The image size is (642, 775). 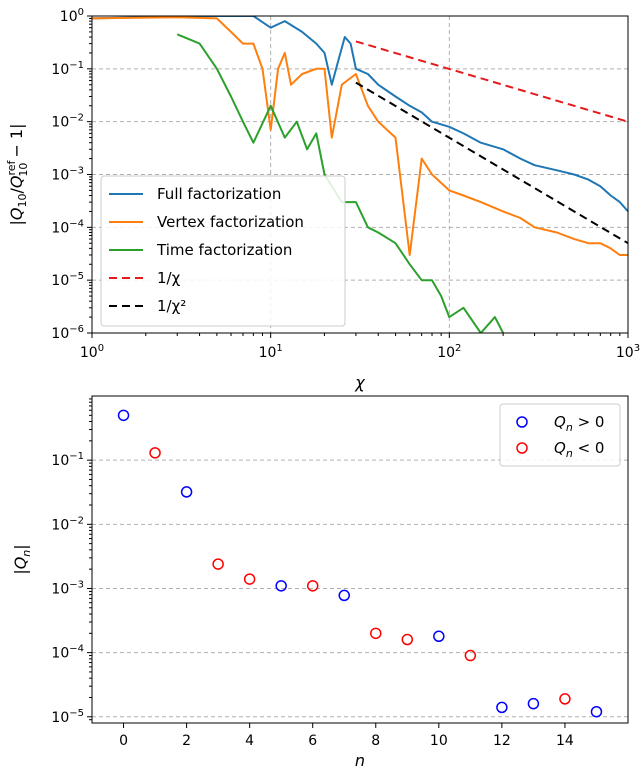 I want to click on y-tick-label: 10⁻⁶, so click(x=67, y=333).